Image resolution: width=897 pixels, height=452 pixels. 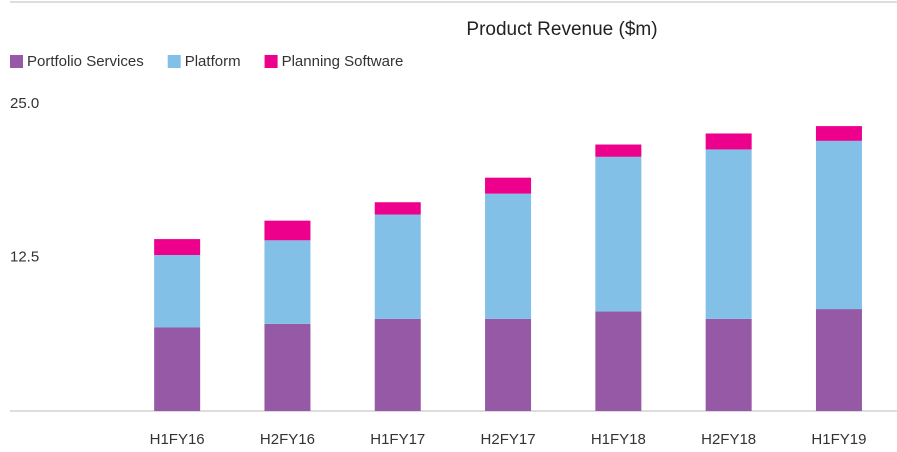 I want to click on chart-title: Product Revenue ($m), so click(x=561, y=29).